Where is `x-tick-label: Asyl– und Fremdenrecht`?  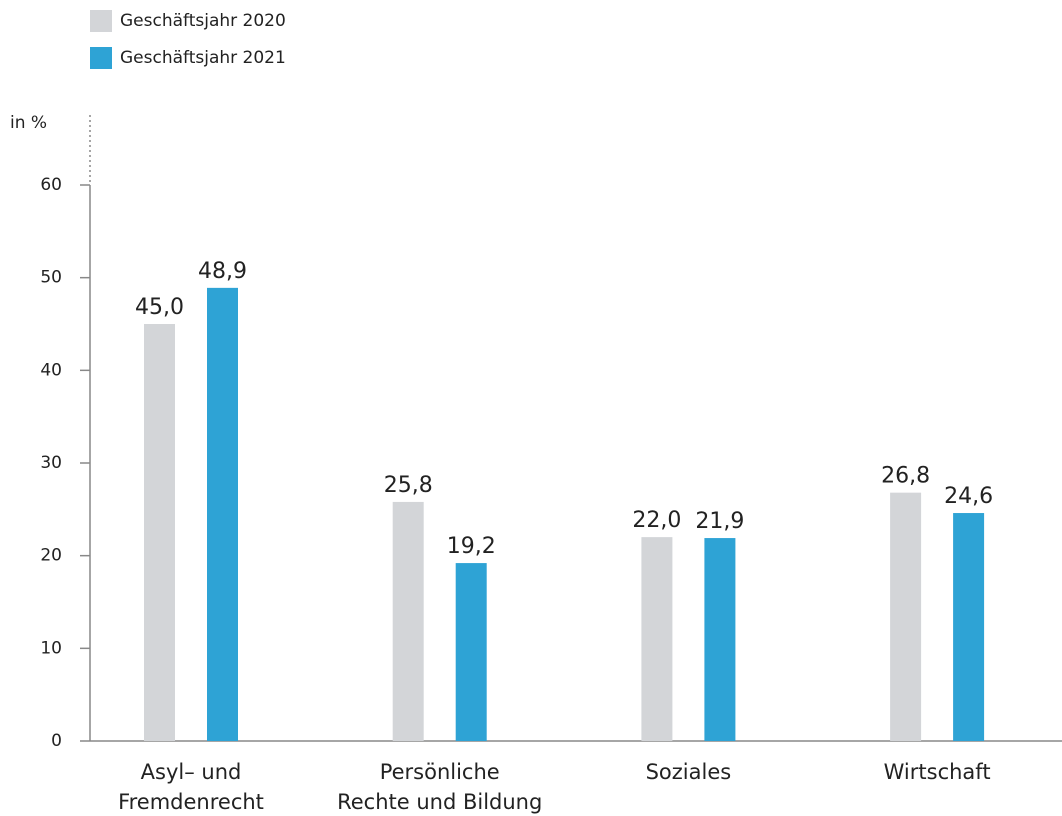
x-tick-label: Asyl– und Fremdenrecht is located at coordinates (191, 787).